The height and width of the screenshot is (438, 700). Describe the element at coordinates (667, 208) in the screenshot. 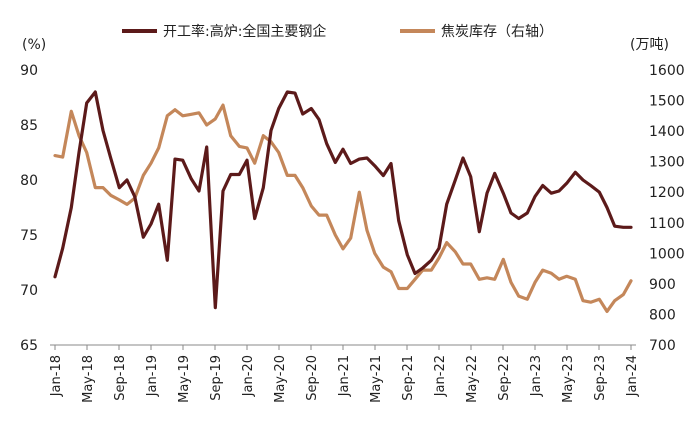

I see `right-axis-ticks: 700 800 900 1000 1100 1200 1300 1400 1500 1600` at that location.